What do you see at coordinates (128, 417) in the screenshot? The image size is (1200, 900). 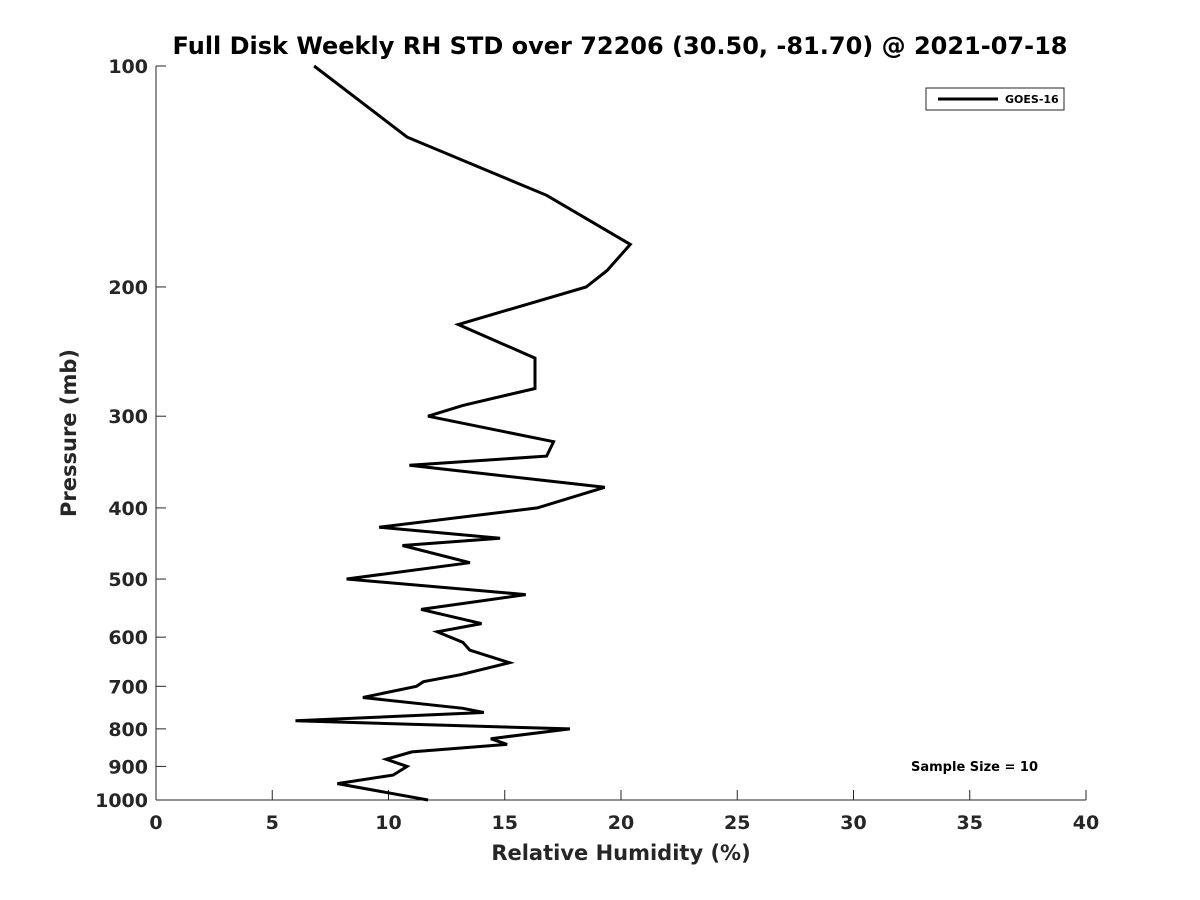 I see `y-tick-label: 300` at bounding box center [128, 417].